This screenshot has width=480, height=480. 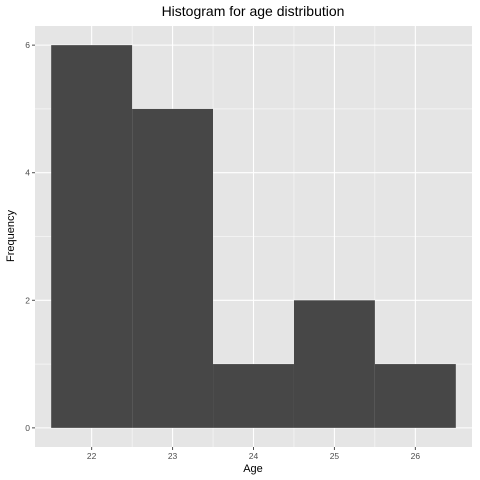 What do you see at coordinates (253, 469) in the screenshot?
I see `x-axis-title: Age` at bounding box center [253, 469].